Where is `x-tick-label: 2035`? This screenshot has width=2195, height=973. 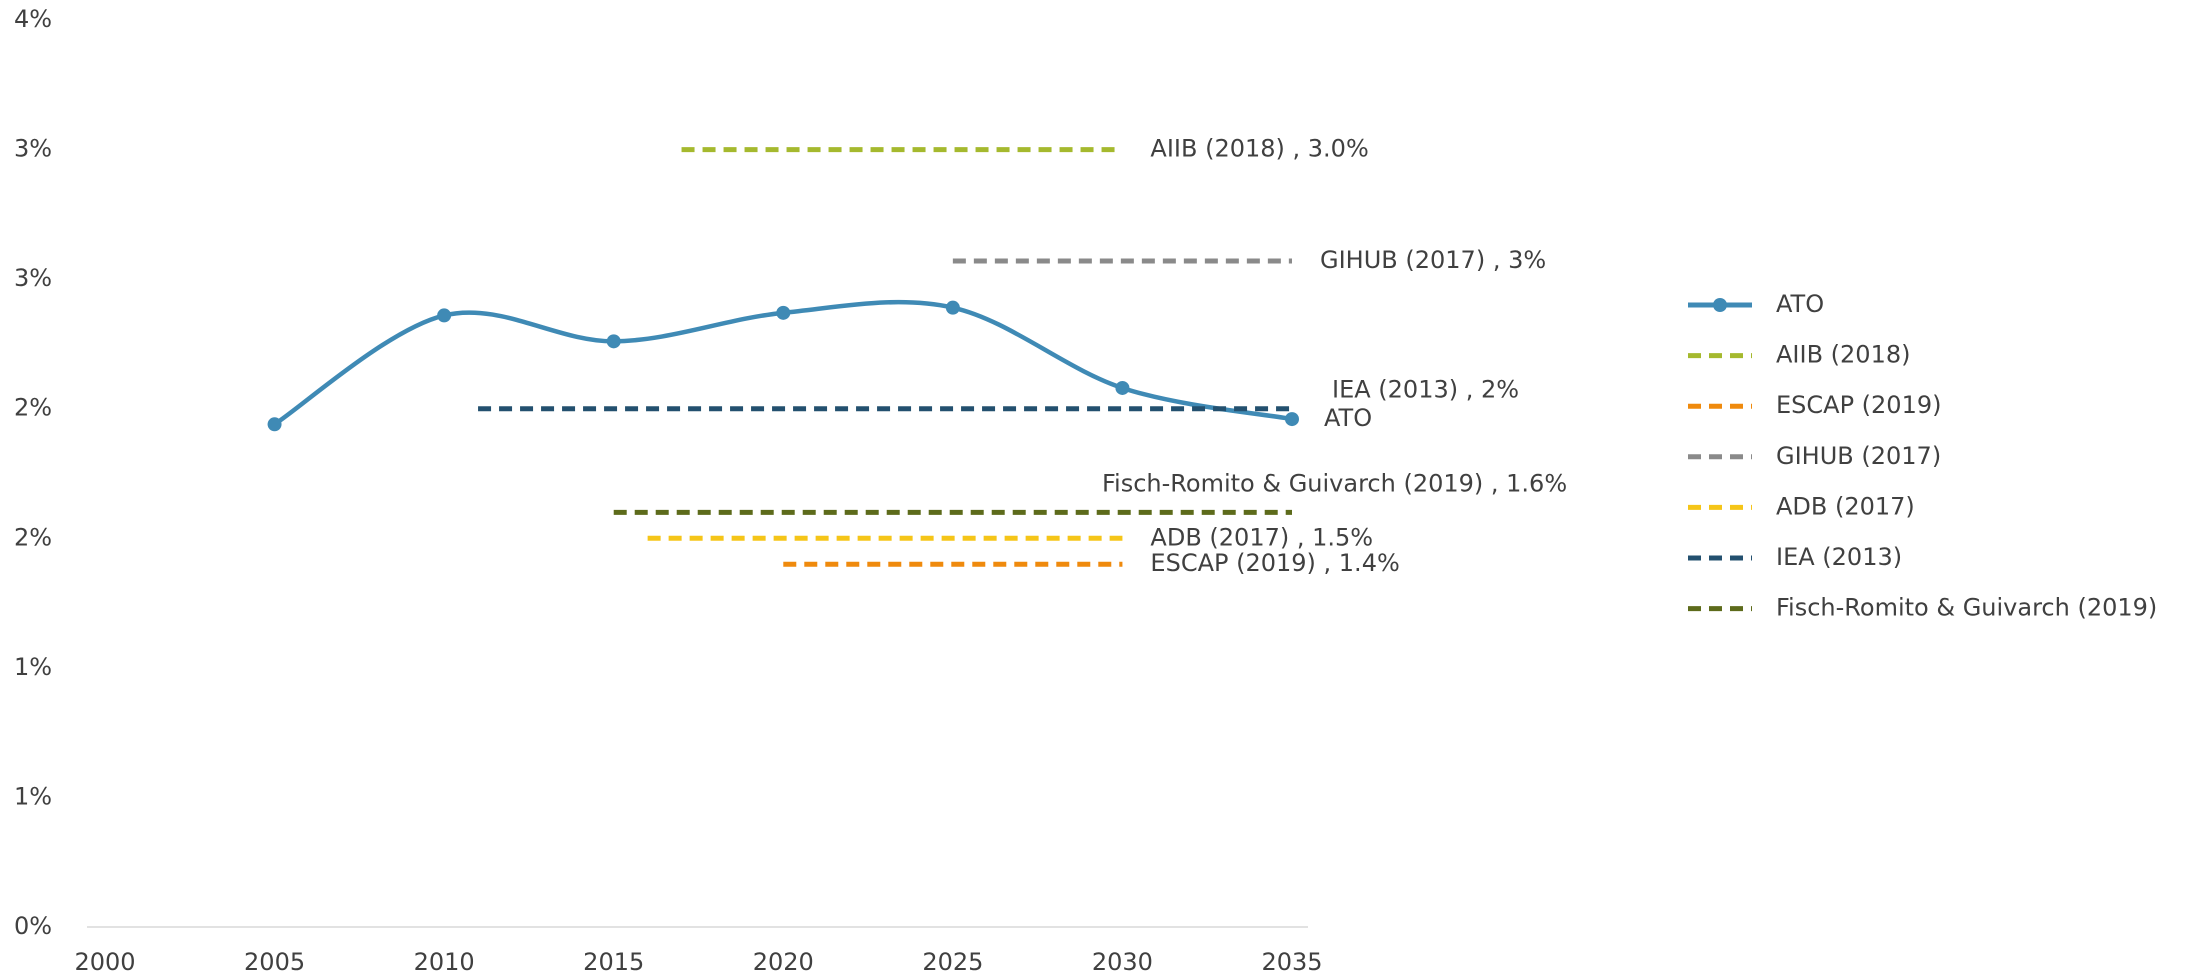 x-tick-label: 2035 is located at coordinates (1291, 960).